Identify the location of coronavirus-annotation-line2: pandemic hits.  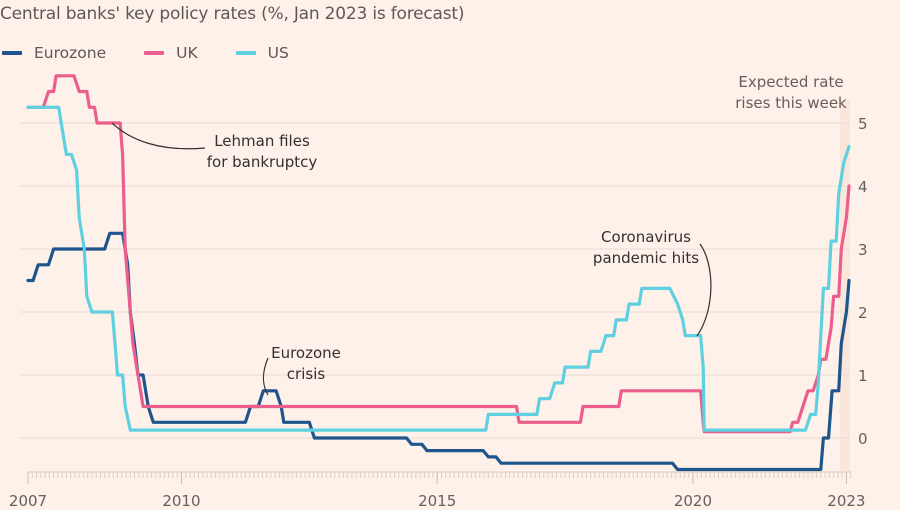
(646, 258).